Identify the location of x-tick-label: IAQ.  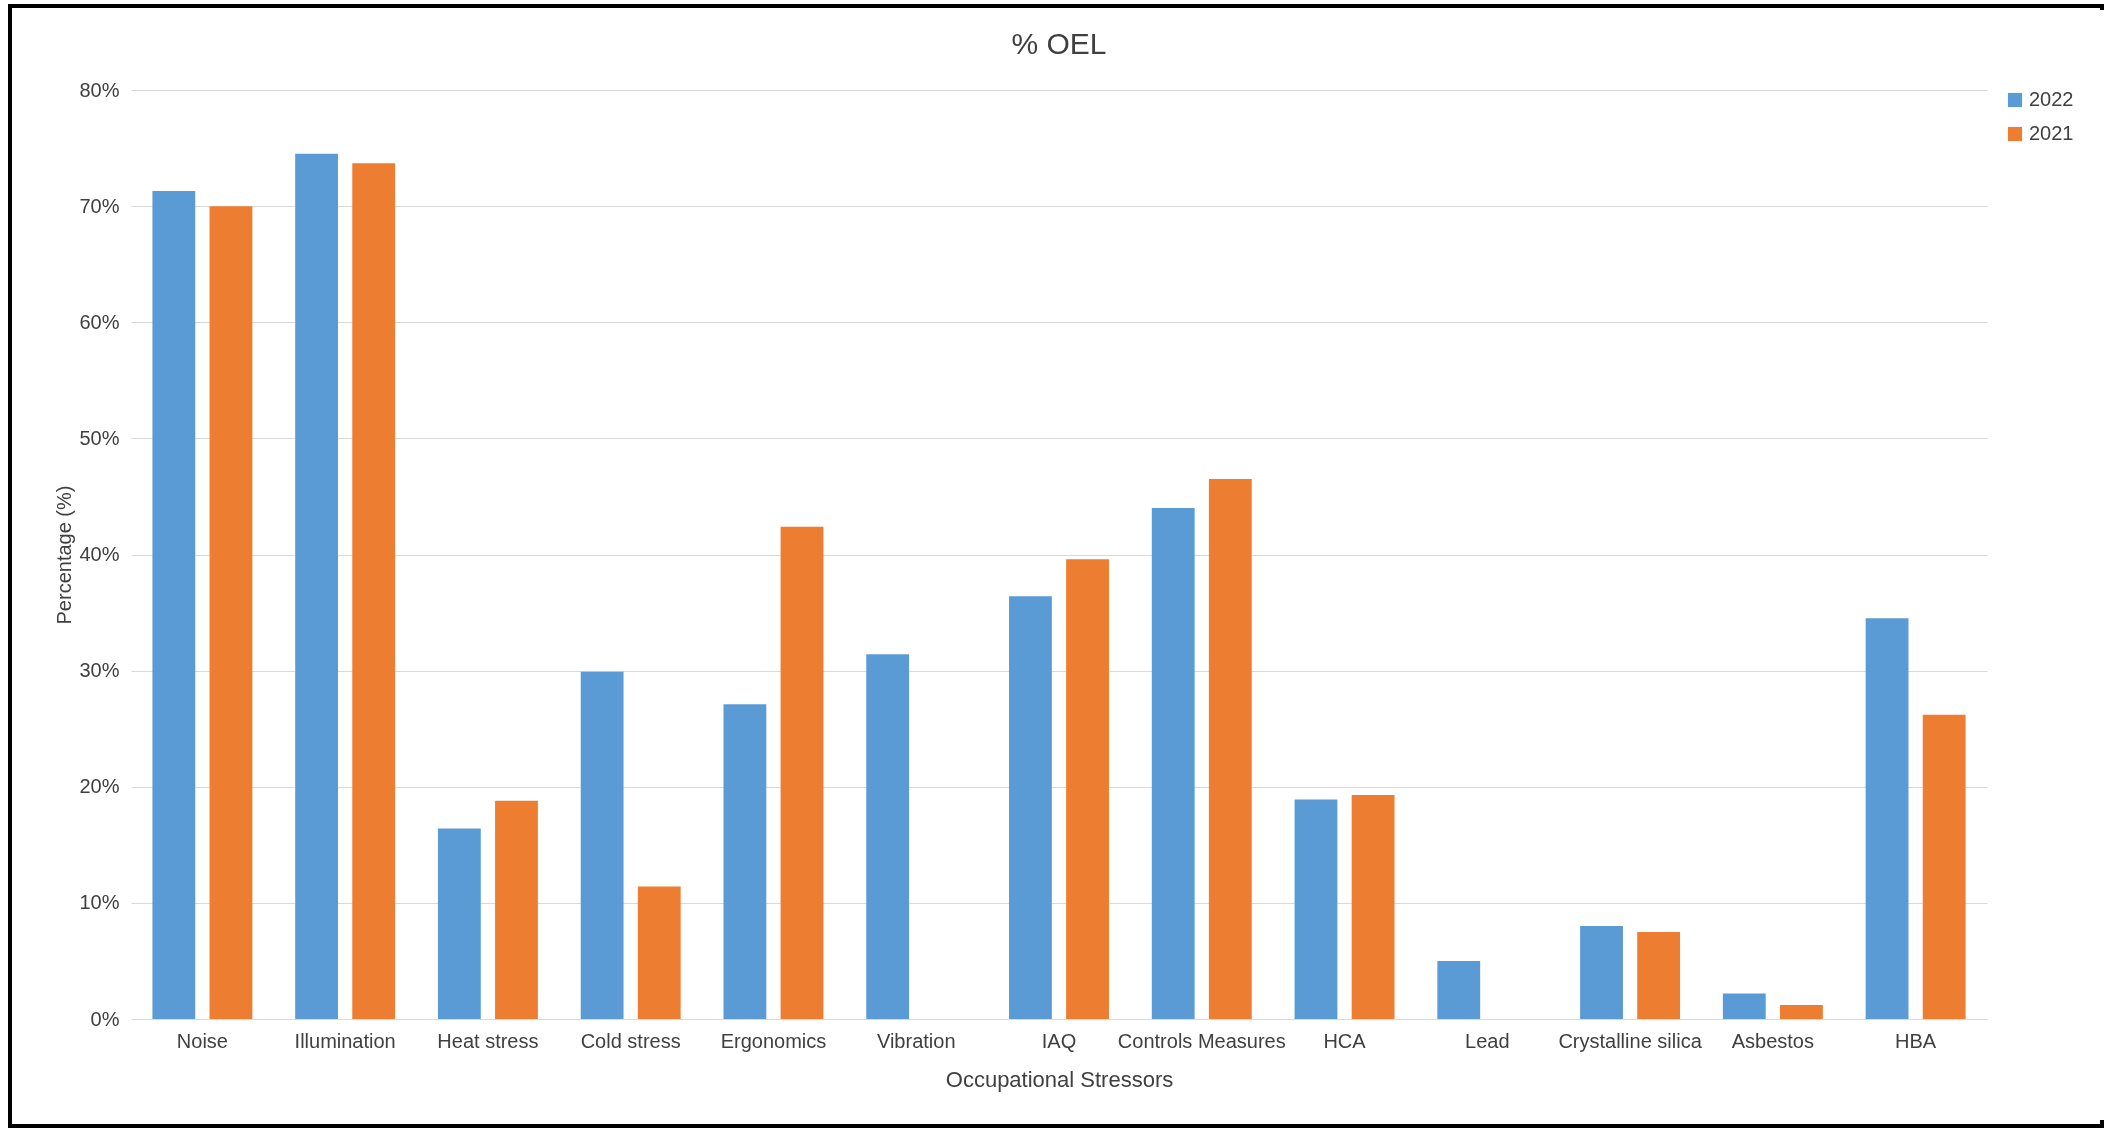
(1059, 1040).